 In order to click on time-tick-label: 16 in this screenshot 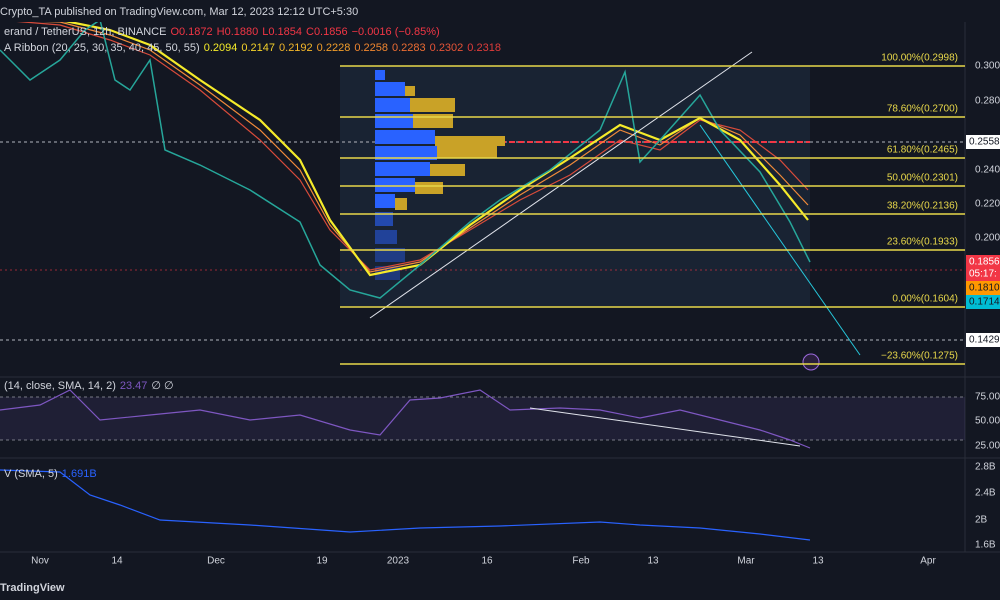, I will do `click(487, 561)`.